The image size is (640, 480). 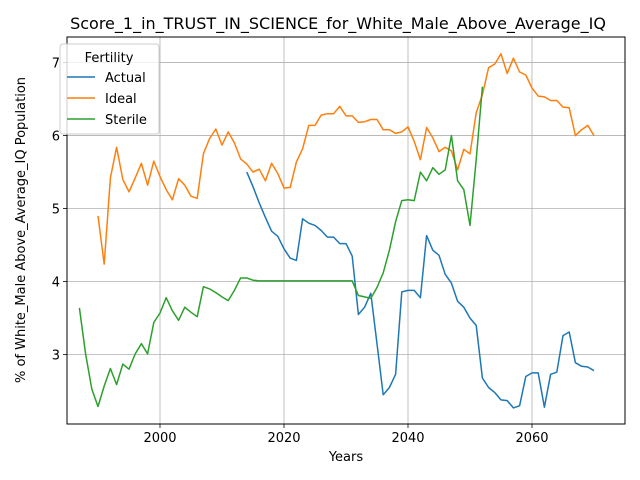 I want to click on x-axis-label: Years, so click(x=346, y=457).